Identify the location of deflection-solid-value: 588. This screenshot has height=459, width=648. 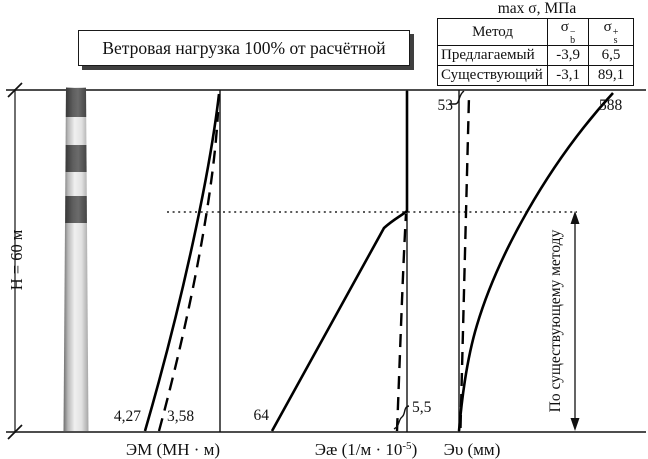
(611, 105).